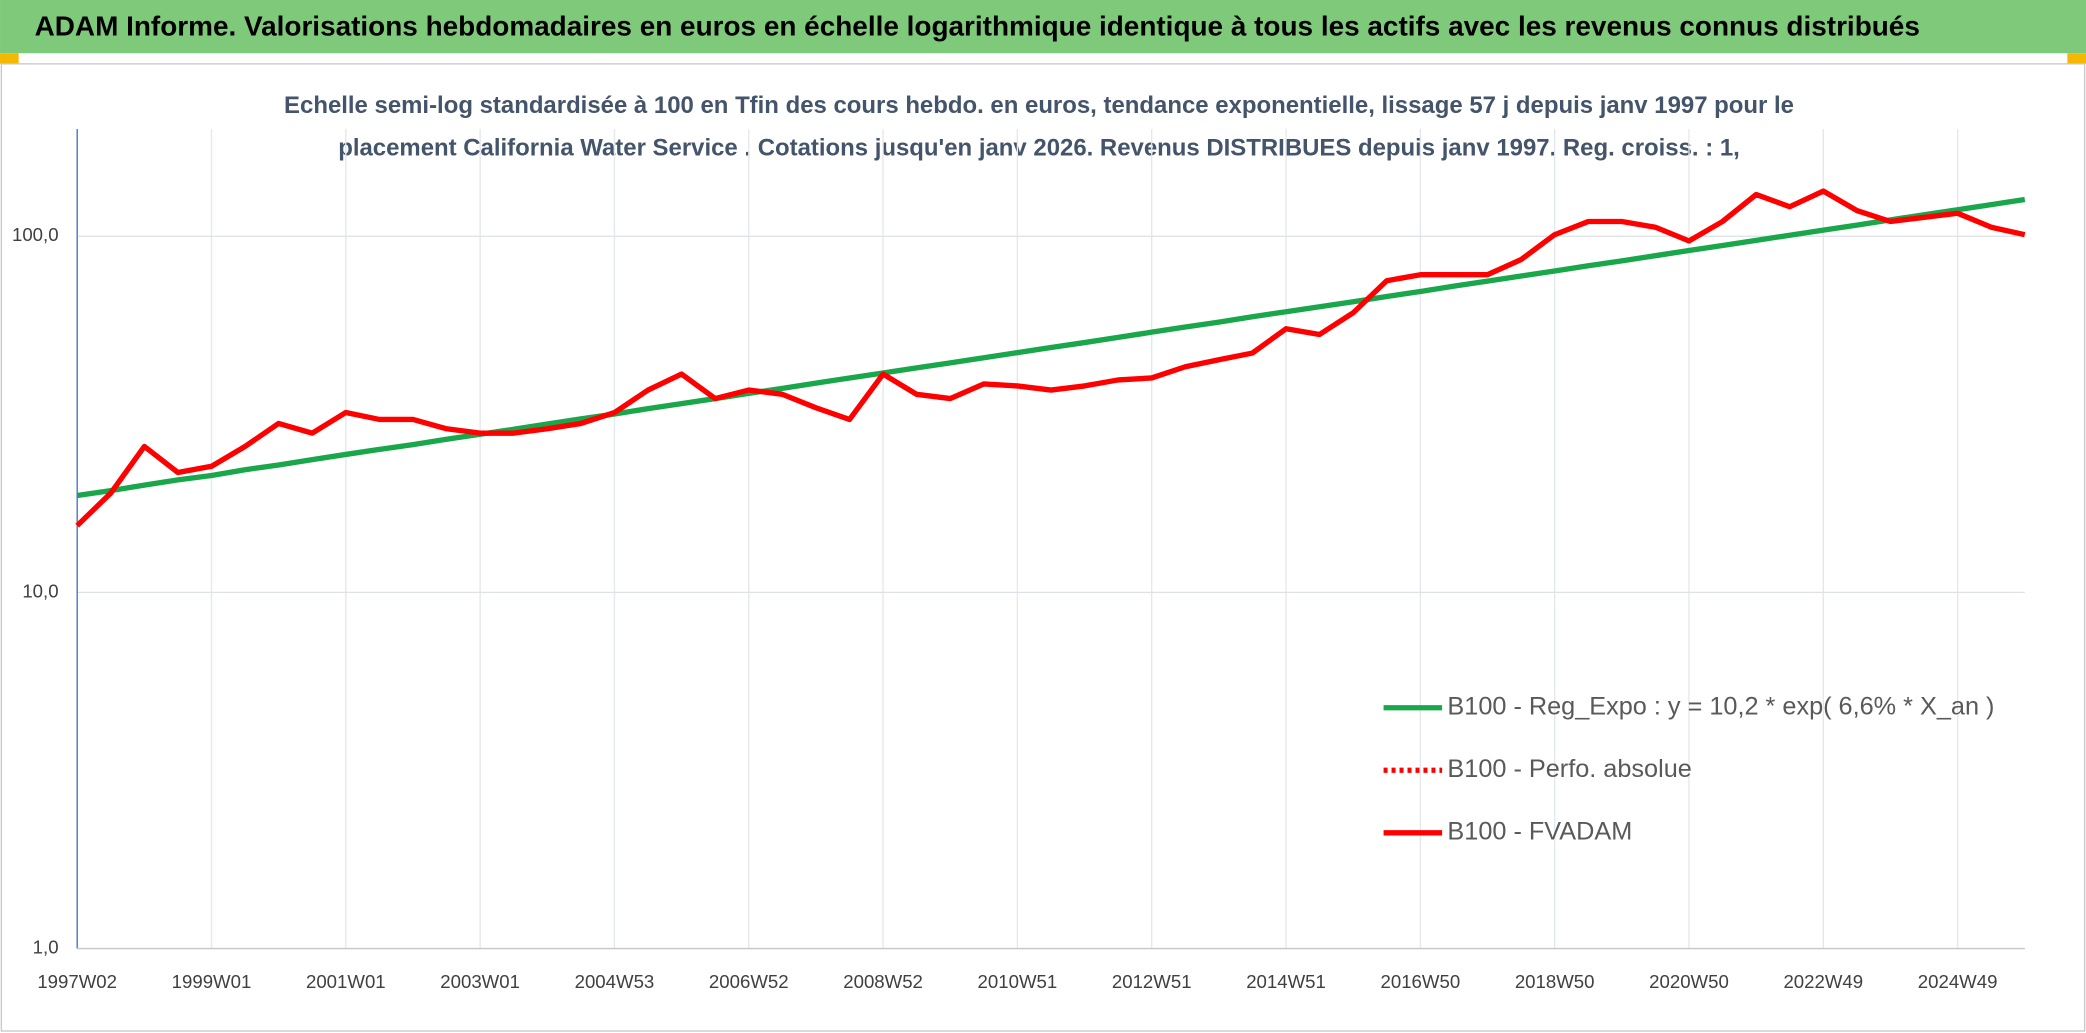 The width and height of the screenshot is (2086, 1033). What do you see at coordinates (212, 981) in the screenshot?
I see `x-tick-label: 1999W01` at bounding box center [212, 981].